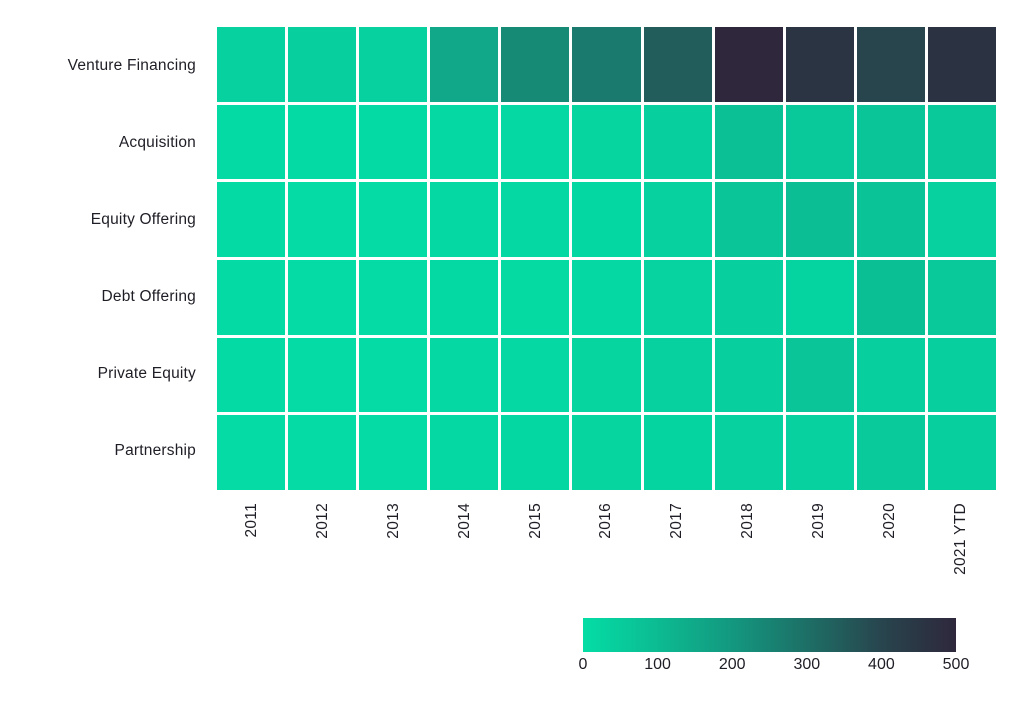  What do you see at coordinates (251, 452) in the screenshot?
I see `heatmap-cell-partnership-2011` at bounding box center [251, 452].